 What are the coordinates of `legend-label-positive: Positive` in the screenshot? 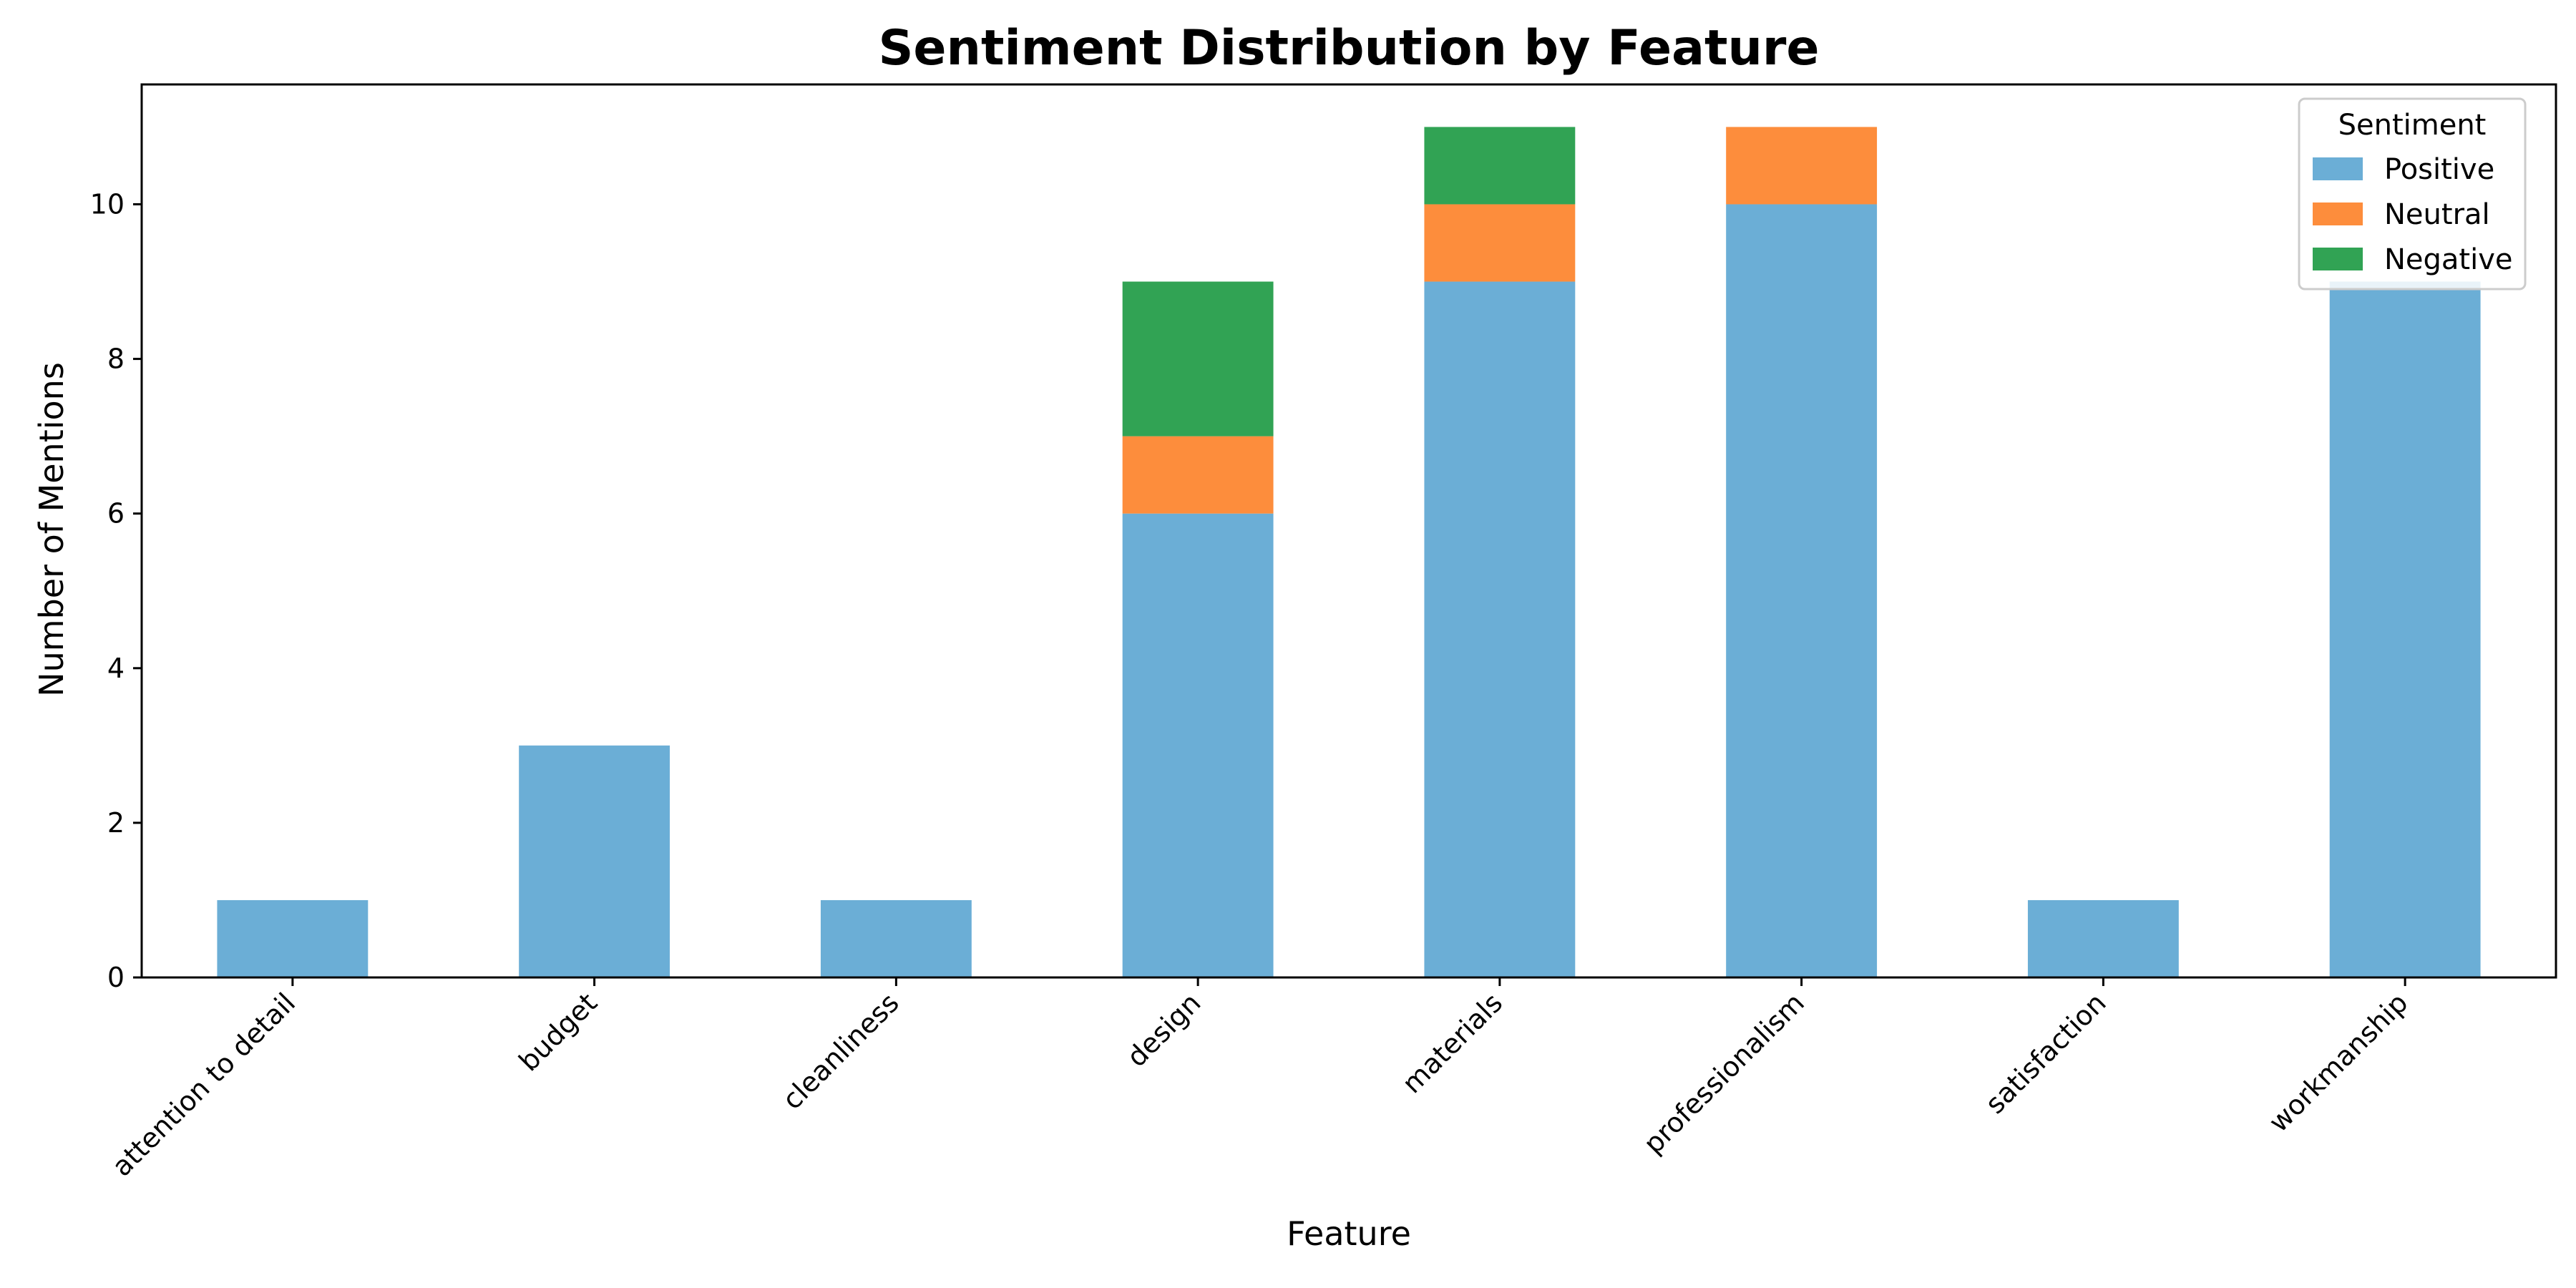 It's located at (2439, 169).